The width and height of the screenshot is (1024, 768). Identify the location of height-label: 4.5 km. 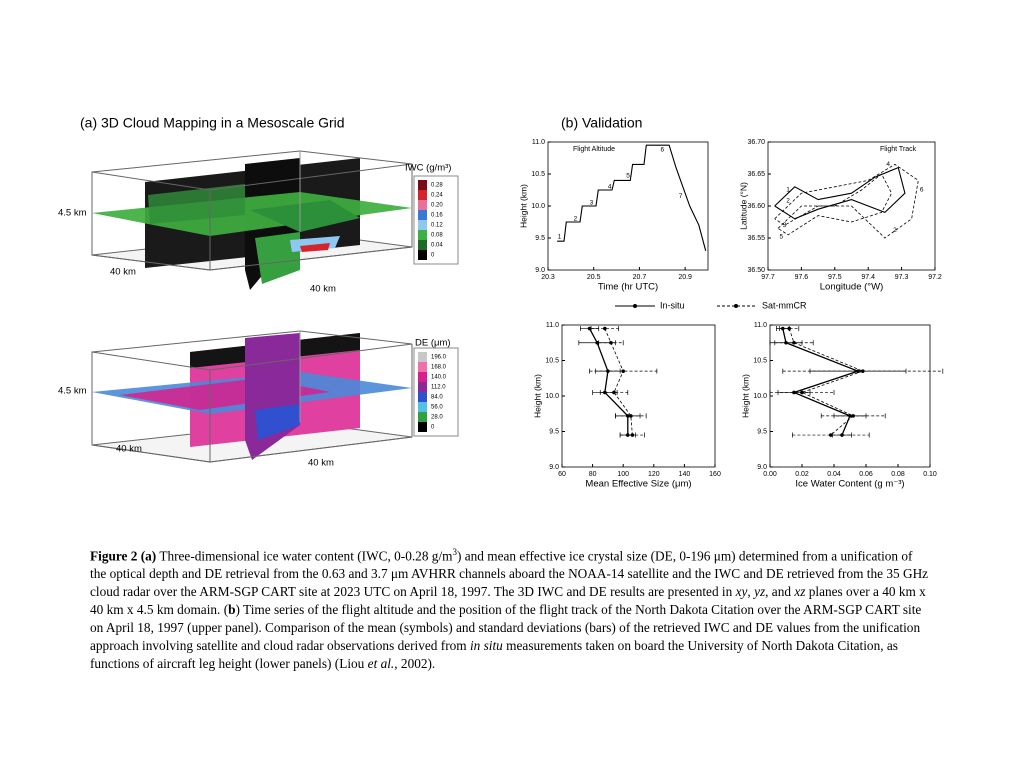
(72, 213).